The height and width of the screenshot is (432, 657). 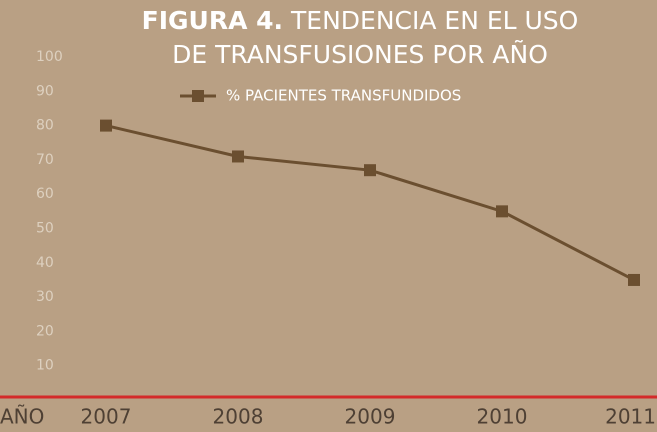 What do you see at coordinates (49, 57) in the screenshot?
I see `y-tick-label: 100` at bounding box center [49, 57].